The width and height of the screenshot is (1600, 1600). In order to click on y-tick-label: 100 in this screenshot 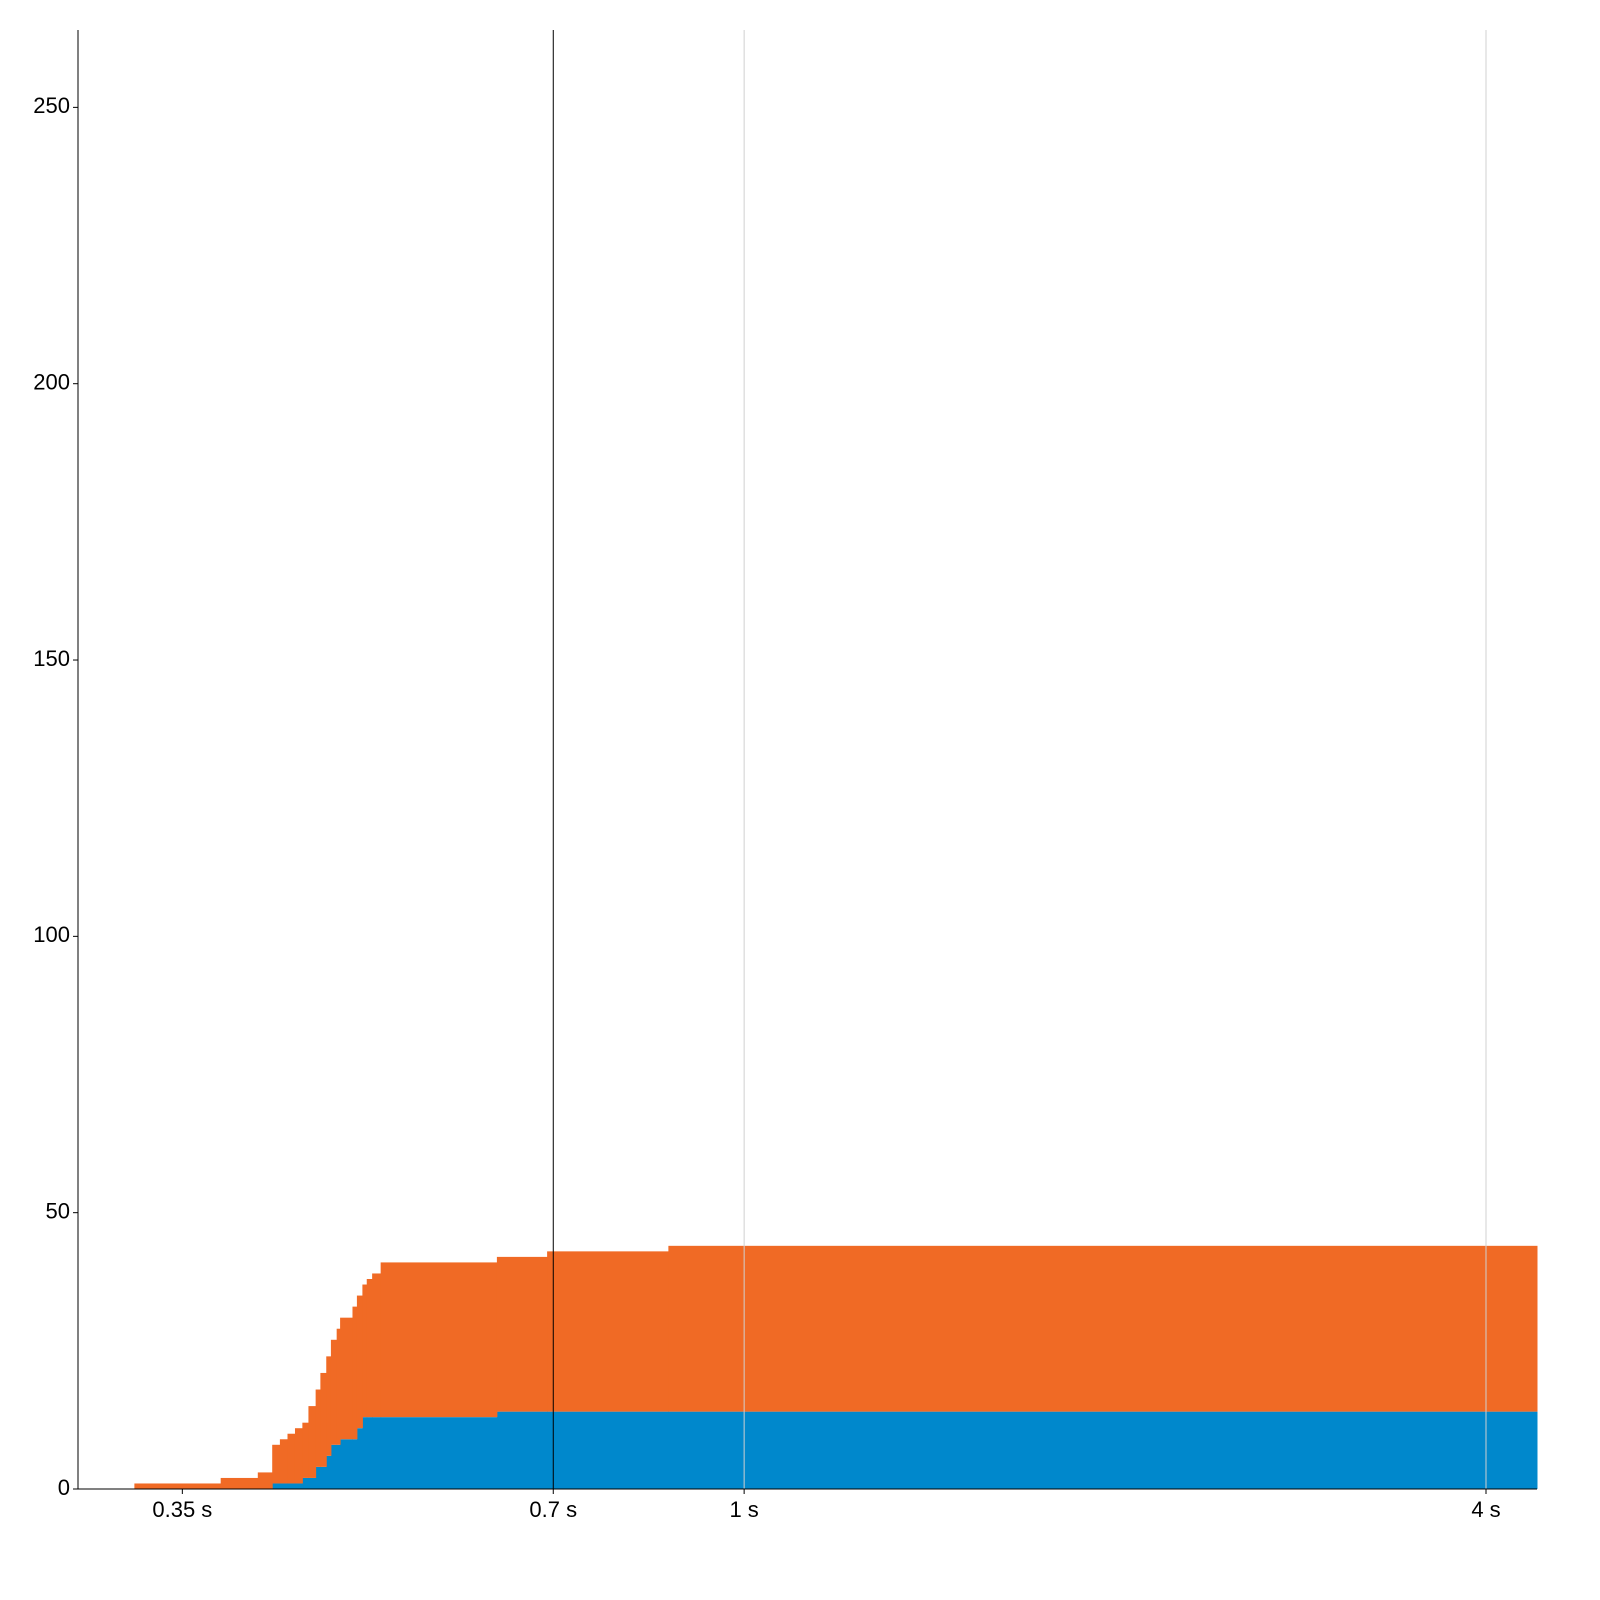, I will do `click(51, 934)`.